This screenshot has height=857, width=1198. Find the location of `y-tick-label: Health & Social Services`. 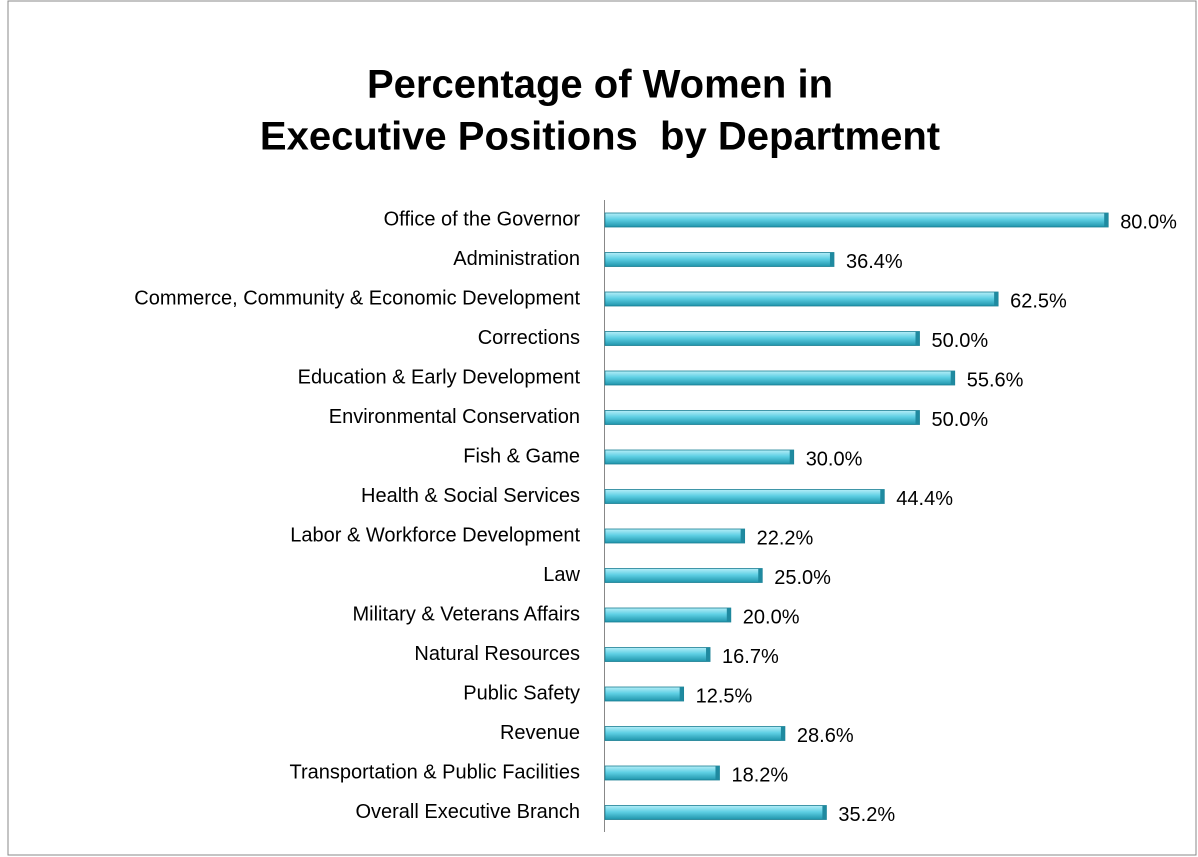

y-tick-label: Health & Social Services is located at coordinates (470, 496).